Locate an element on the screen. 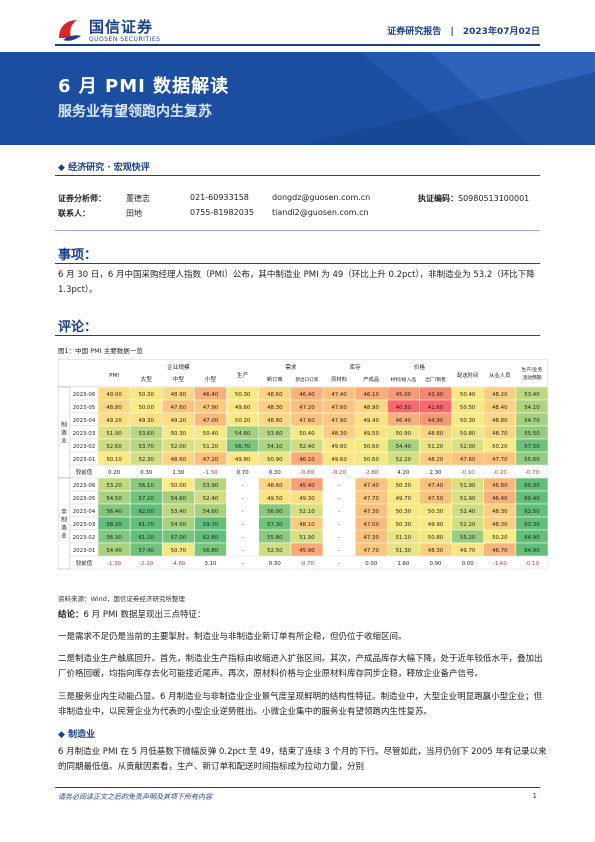 The image size is (595, 842). mfg-group-label-char: 造 is located at coordinates (64, 433).